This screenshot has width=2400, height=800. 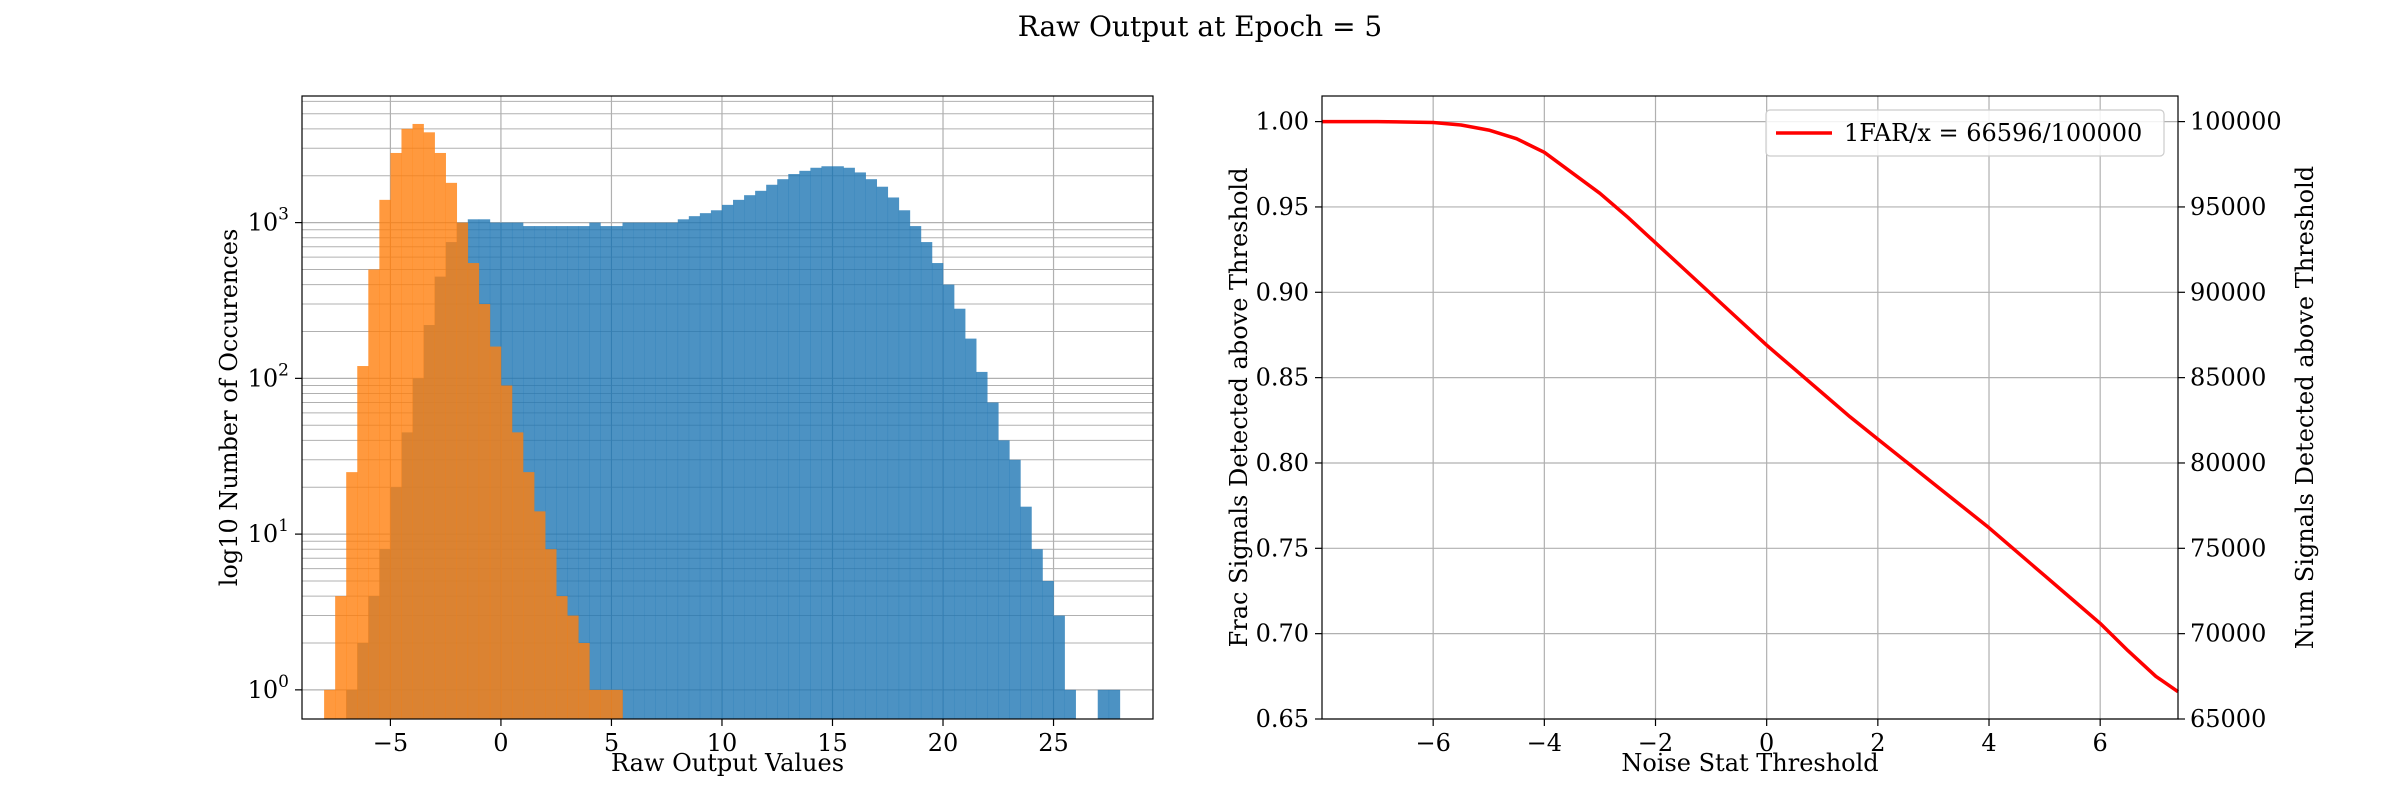 I want to click on line-chart-right-y-tick-label: 85000, so click(x=2228, y=378).